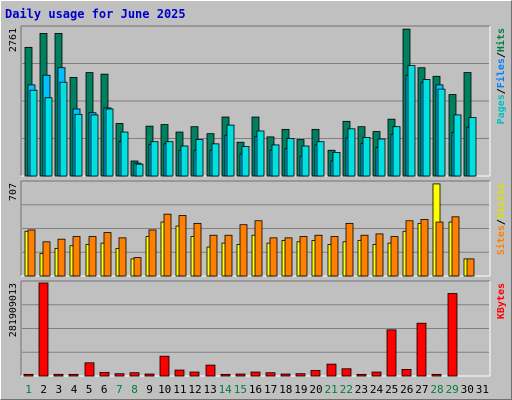 The width and height of the screenshot is (512, 400). Describe the element at coordinates (179, 389) in the screenshot. I see `day-label-11: 11` at that location.